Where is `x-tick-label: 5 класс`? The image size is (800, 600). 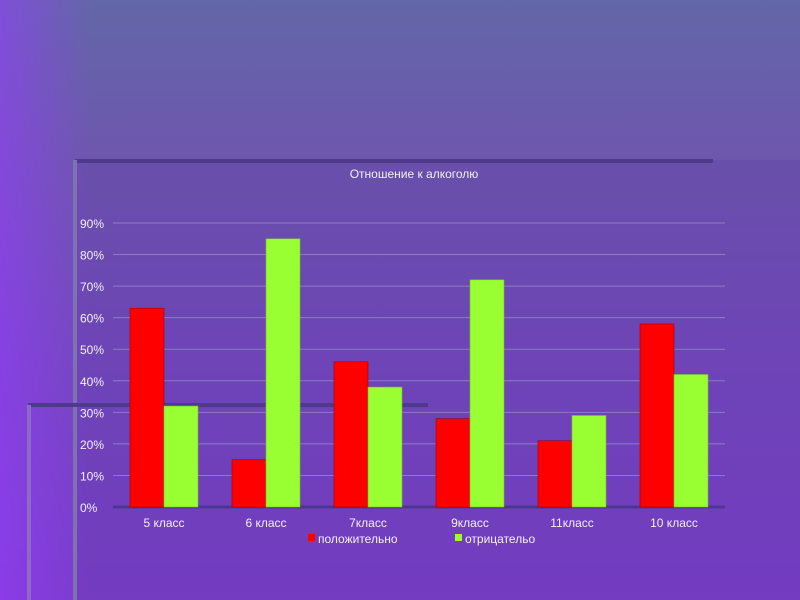
x-tick-label: 5 класс is located at coordinates (163, 523).